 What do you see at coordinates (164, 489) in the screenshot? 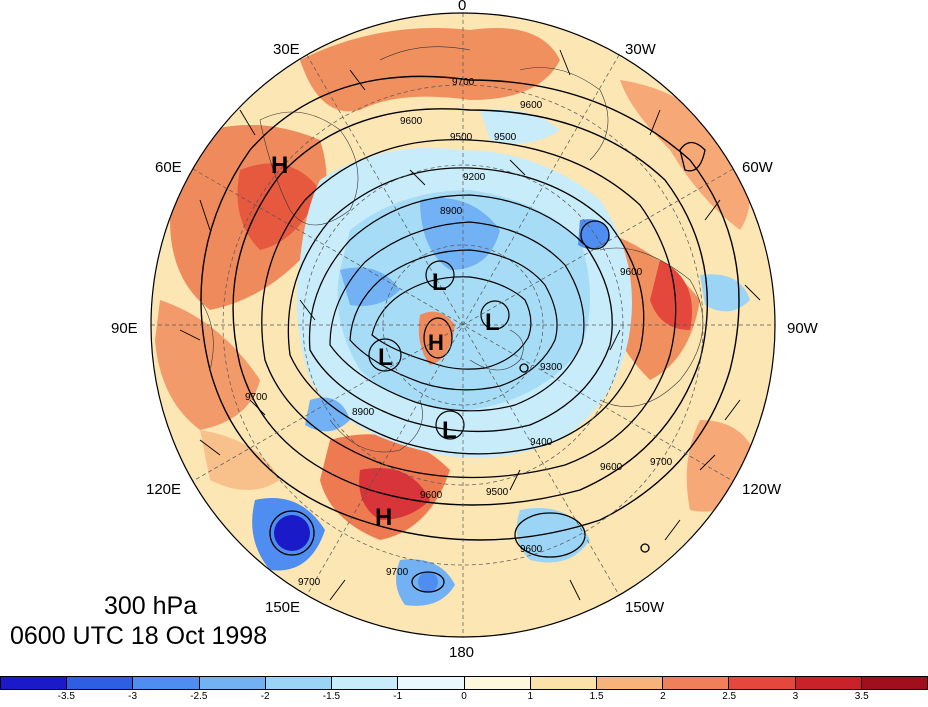
I see `longitude-label: 120E` at bounding box center [164, 489].